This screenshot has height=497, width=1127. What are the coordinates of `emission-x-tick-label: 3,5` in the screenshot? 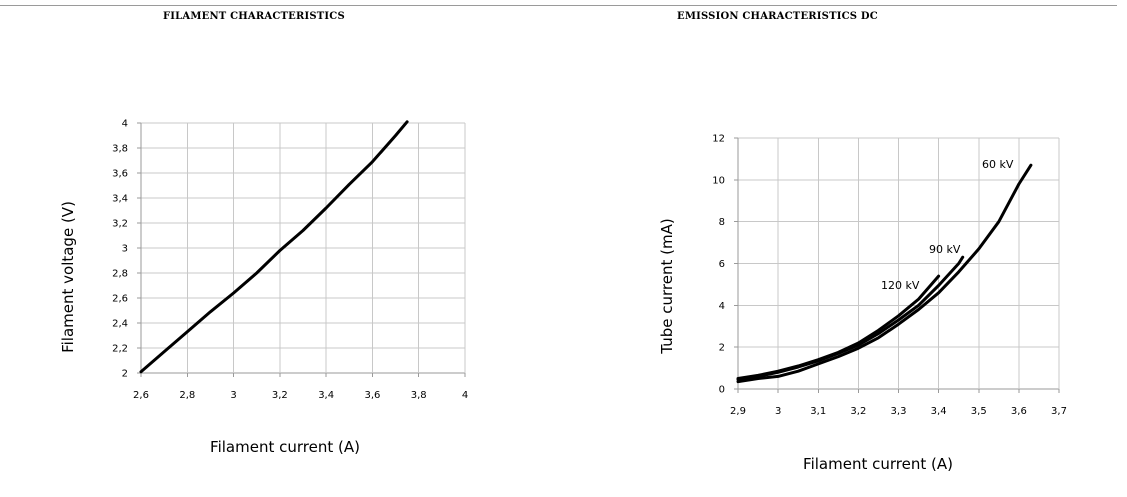 It's located at (979, 411).